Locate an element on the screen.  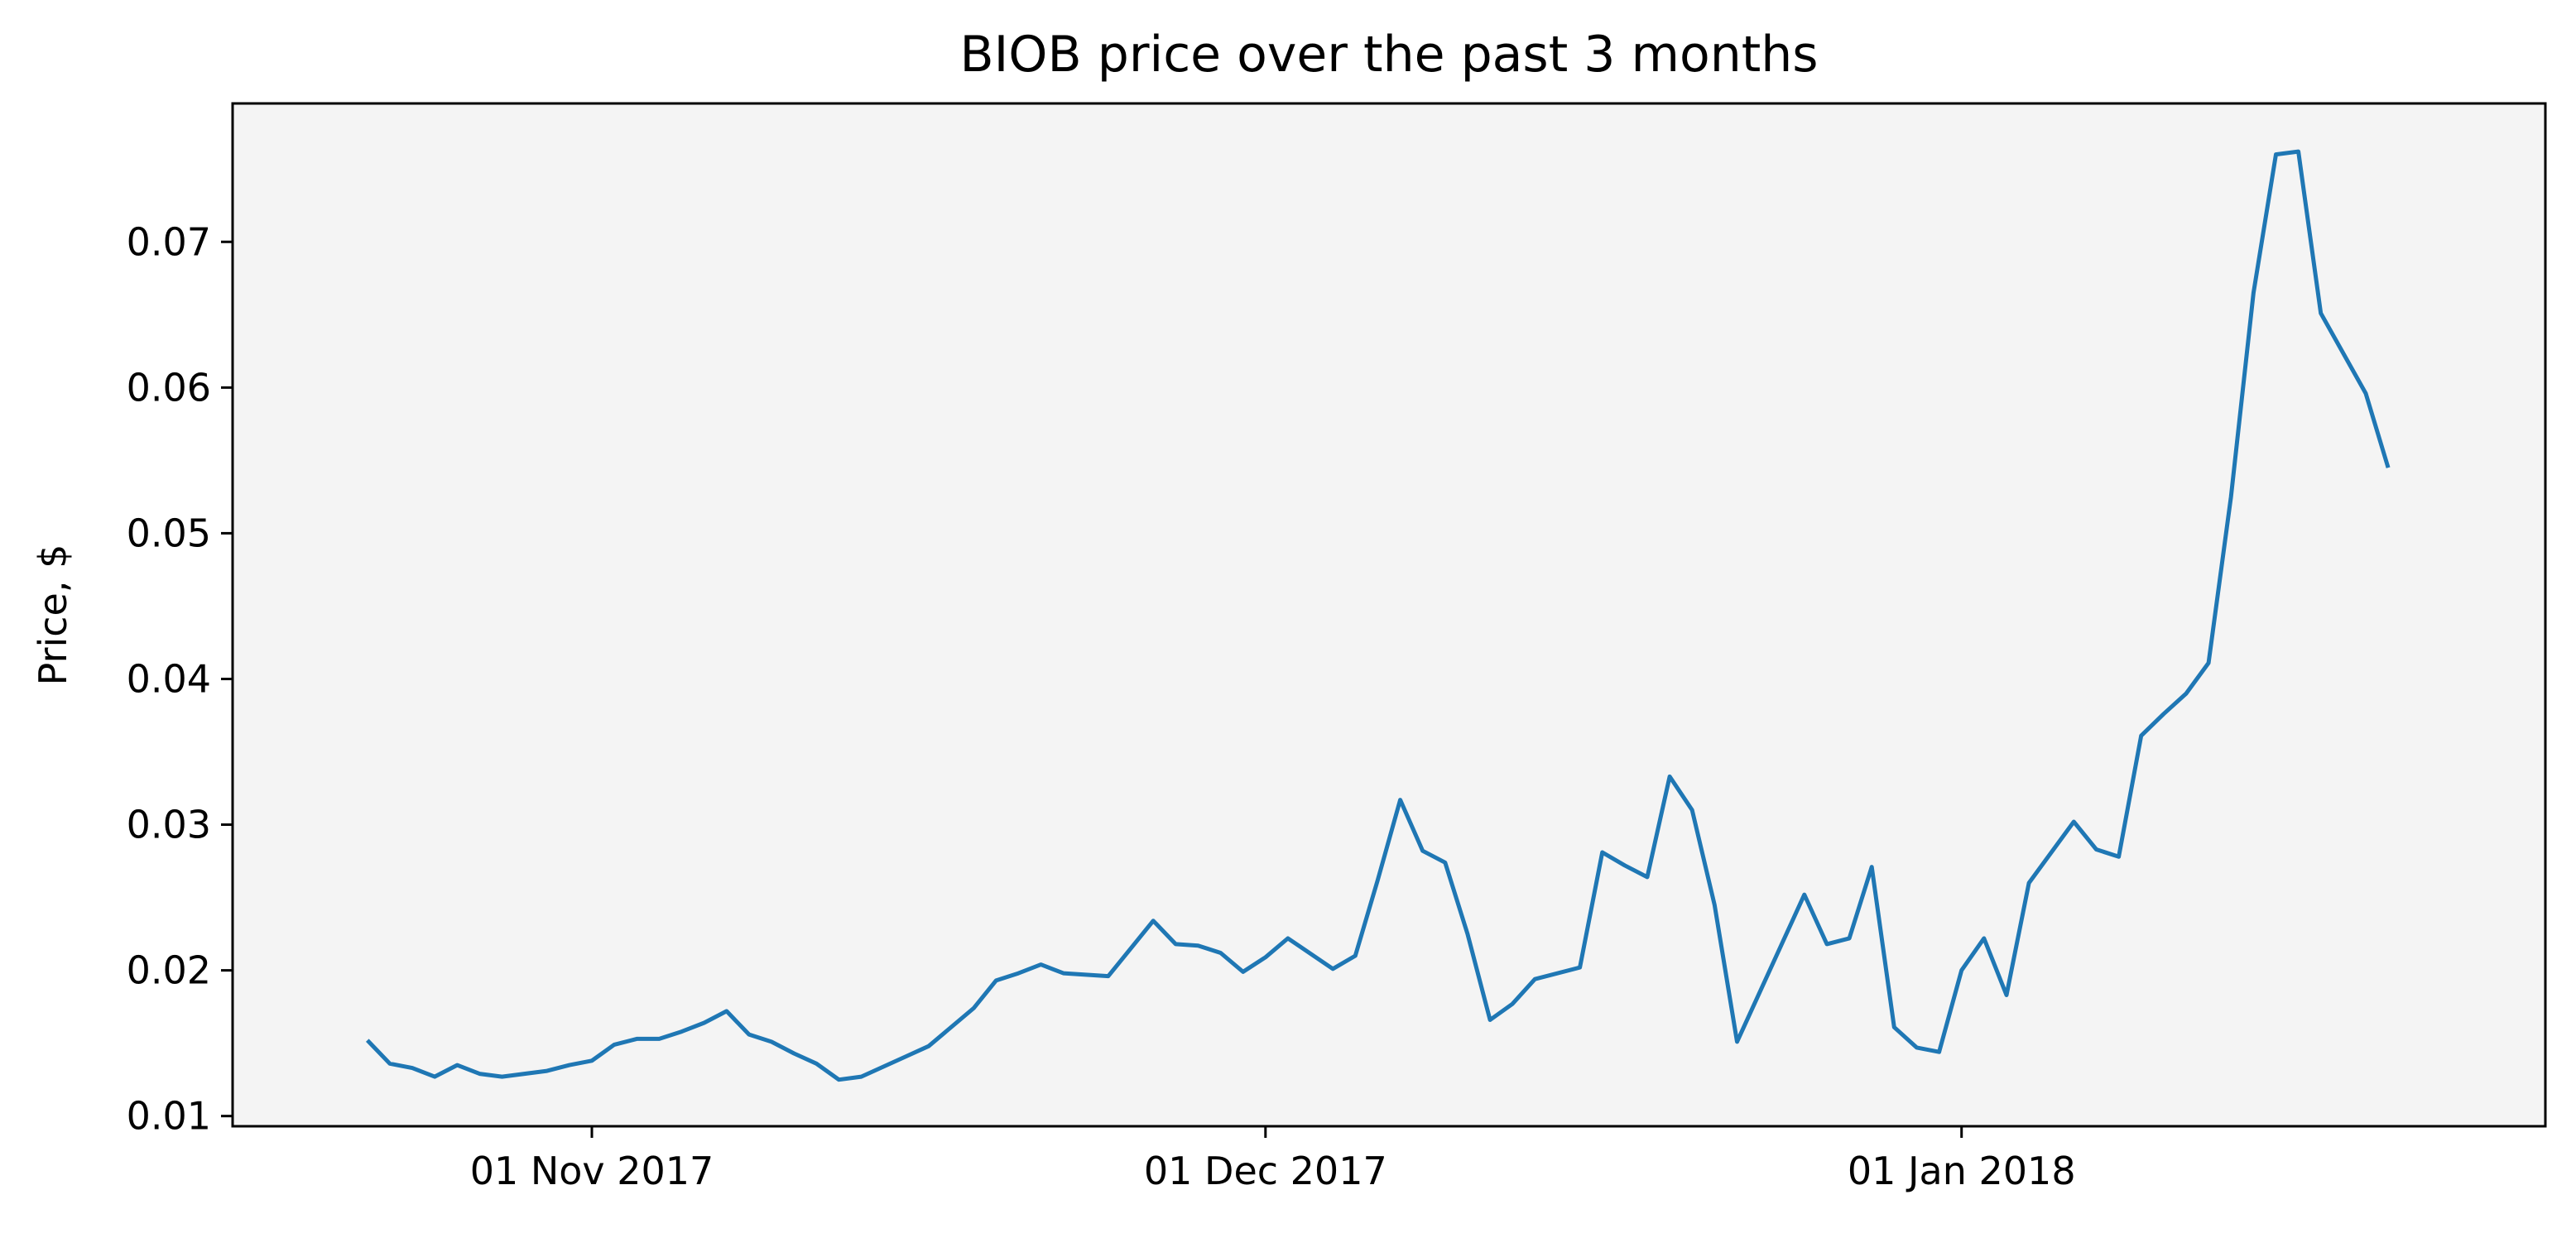
y-tick-label: 0.01 is located at coordinates (169, 1116).